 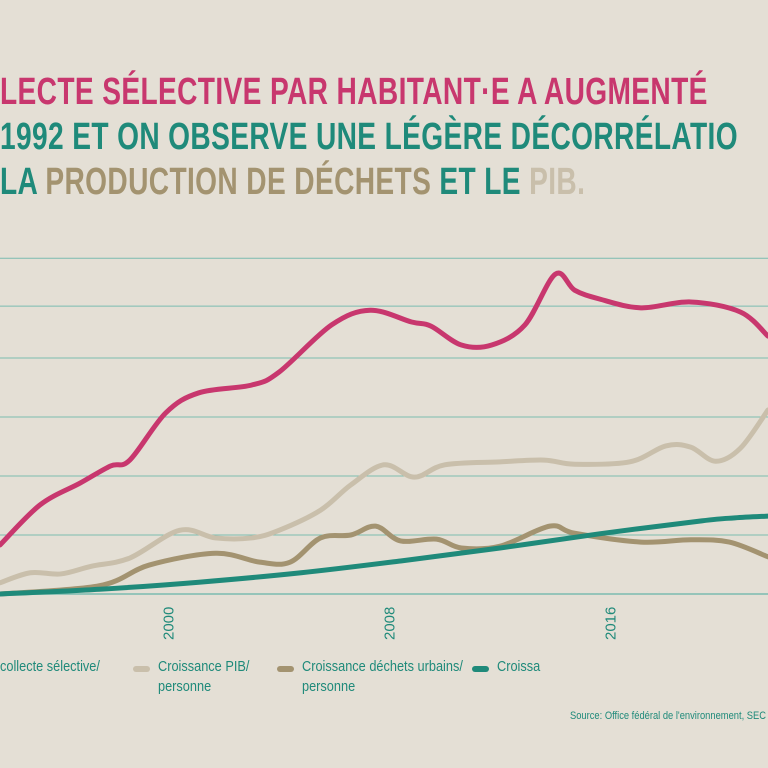 I want to click on series-line-population, so click(x=384, y=555).